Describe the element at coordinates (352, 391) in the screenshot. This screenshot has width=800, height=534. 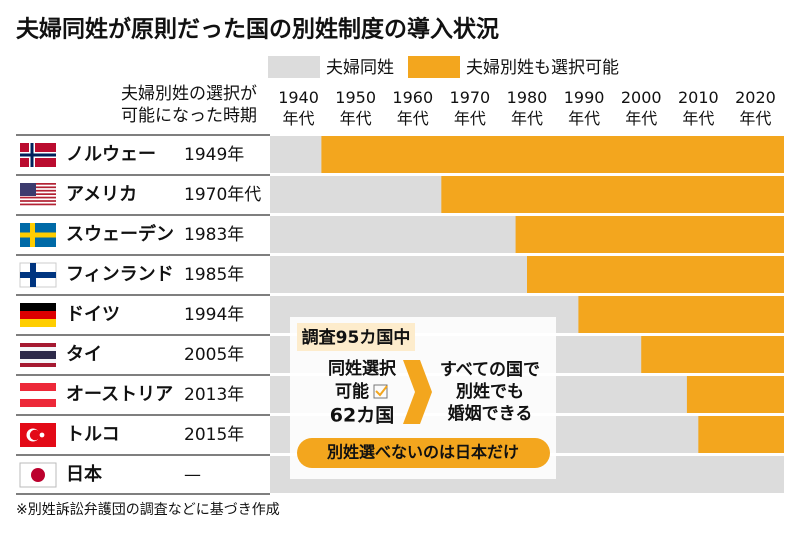
I see `annotation-text: 可能` at that location.